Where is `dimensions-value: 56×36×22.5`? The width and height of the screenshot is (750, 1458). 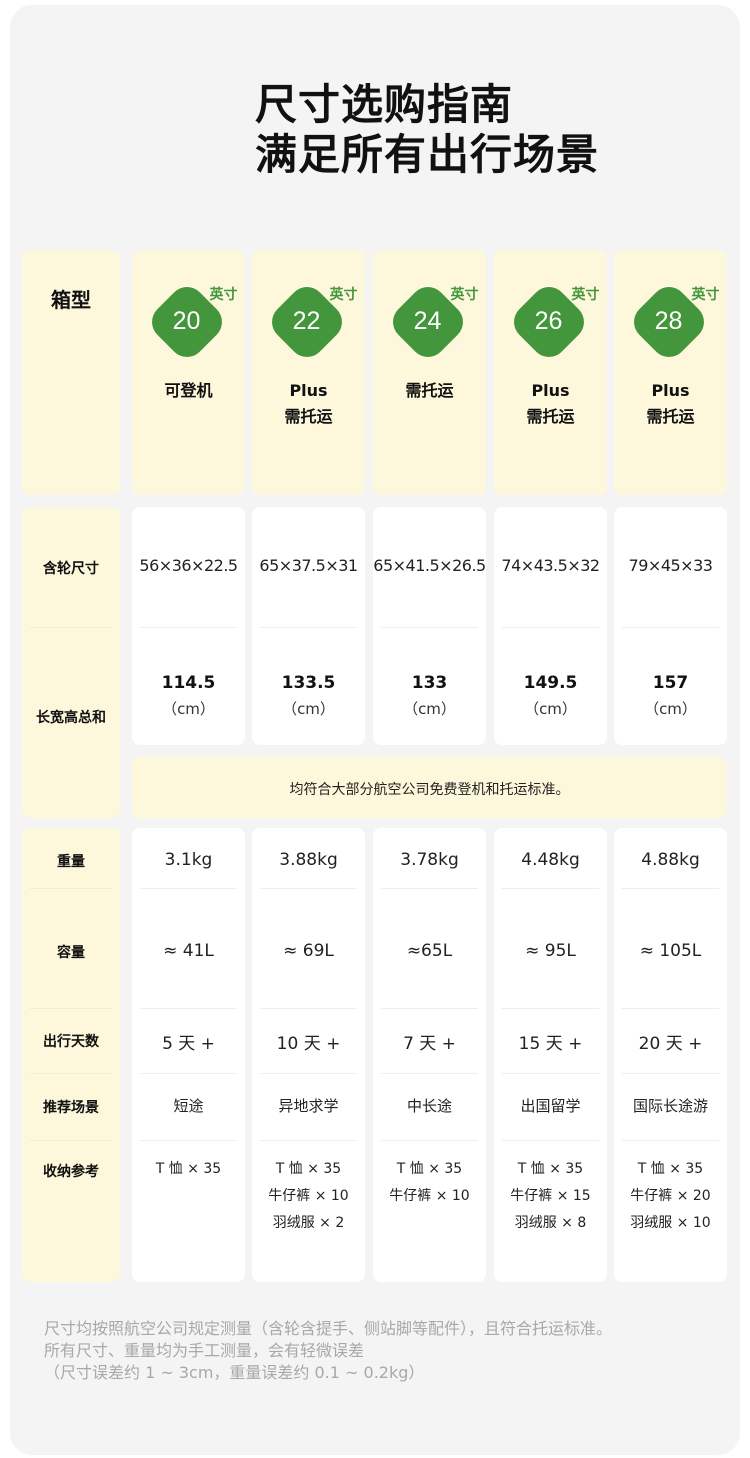
dimensions-value: 56×36×22.5 is located at coordinates (188, 565).